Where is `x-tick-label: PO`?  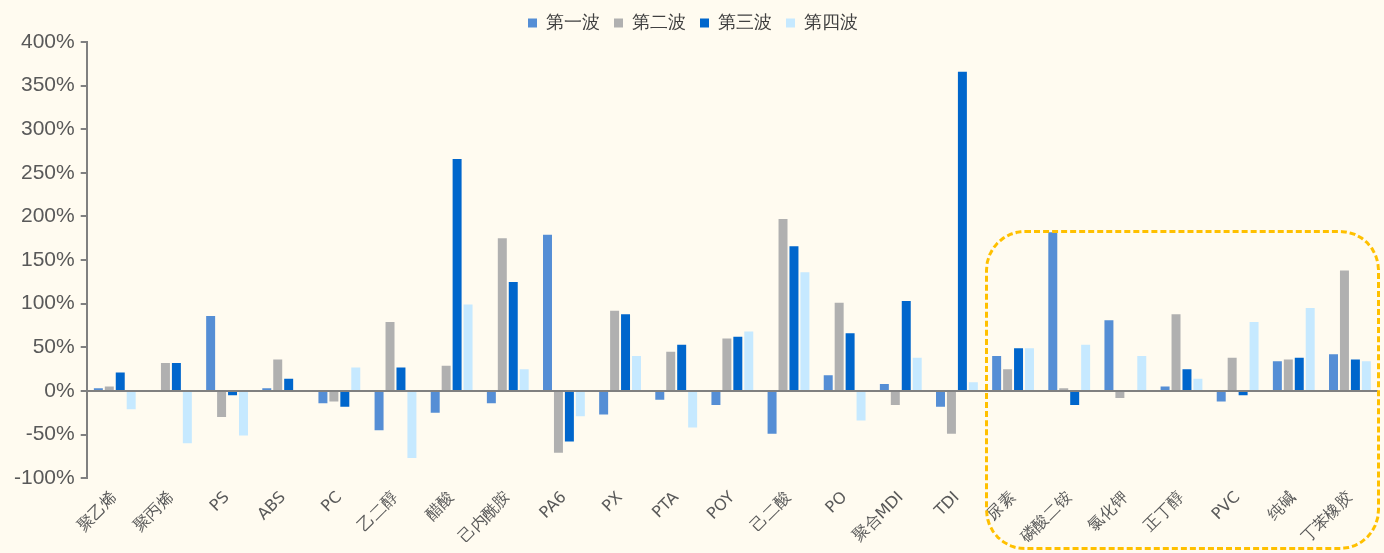
x-tick-label: PO is located at coordinates (836, 502).